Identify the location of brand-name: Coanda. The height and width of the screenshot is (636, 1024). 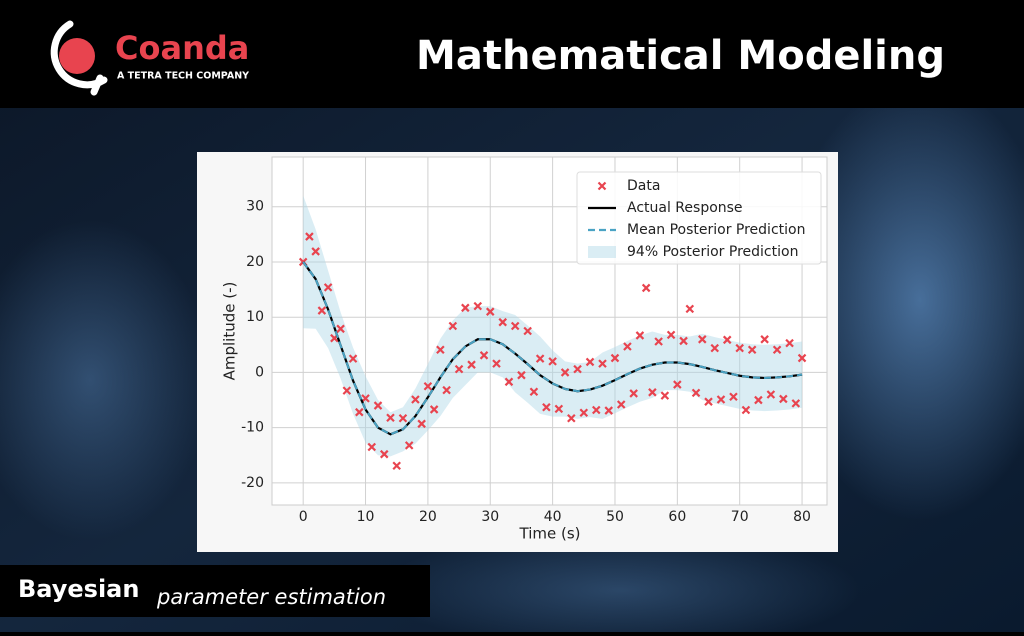
(182, 48).